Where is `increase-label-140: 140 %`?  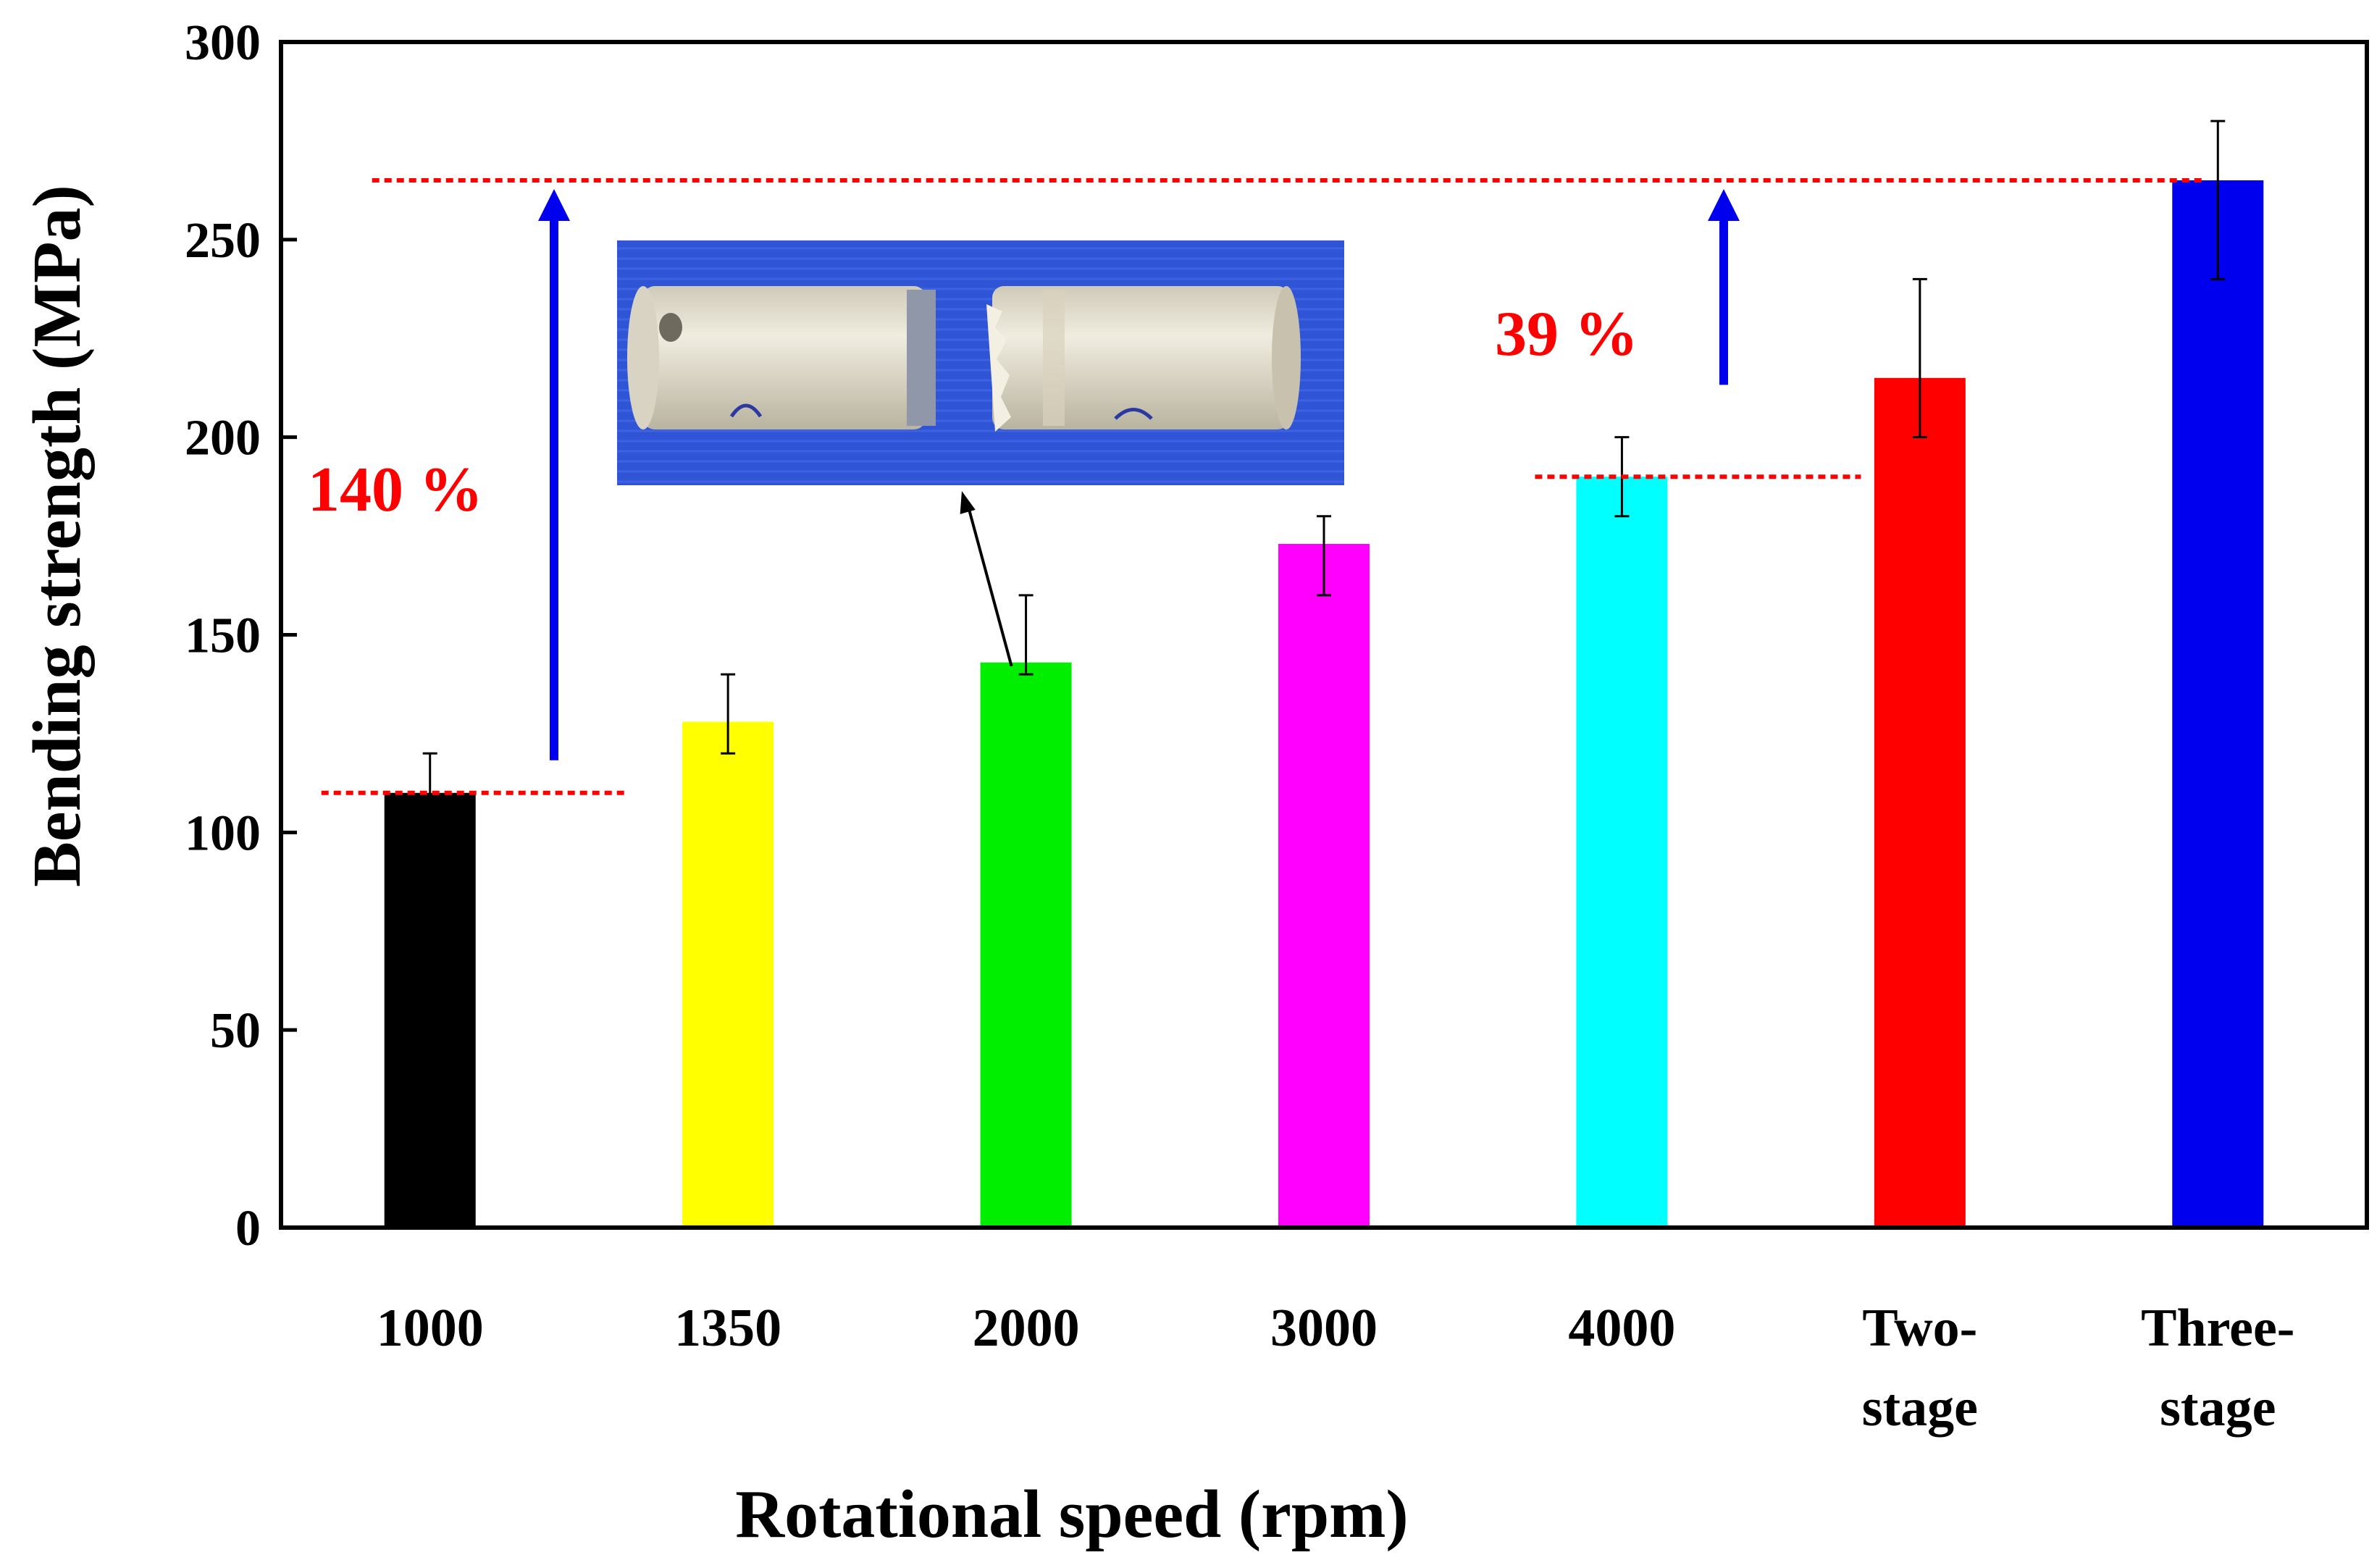 increase-label-140: 140 % is located at coordinates (396, 490).